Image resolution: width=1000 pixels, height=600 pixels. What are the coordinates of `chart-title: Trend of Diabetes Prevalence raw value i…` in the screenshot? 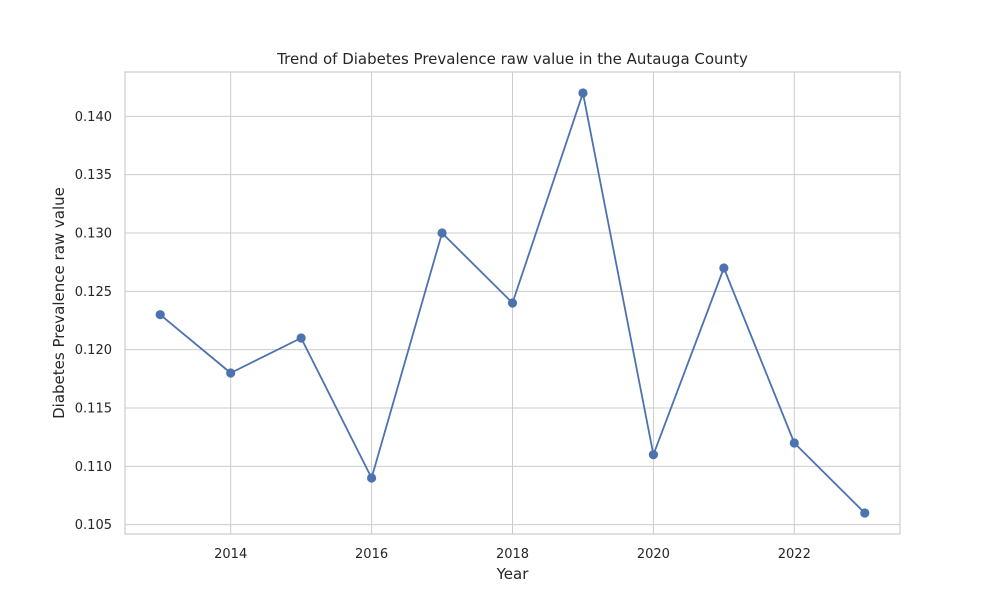 It's located at (512, 59).